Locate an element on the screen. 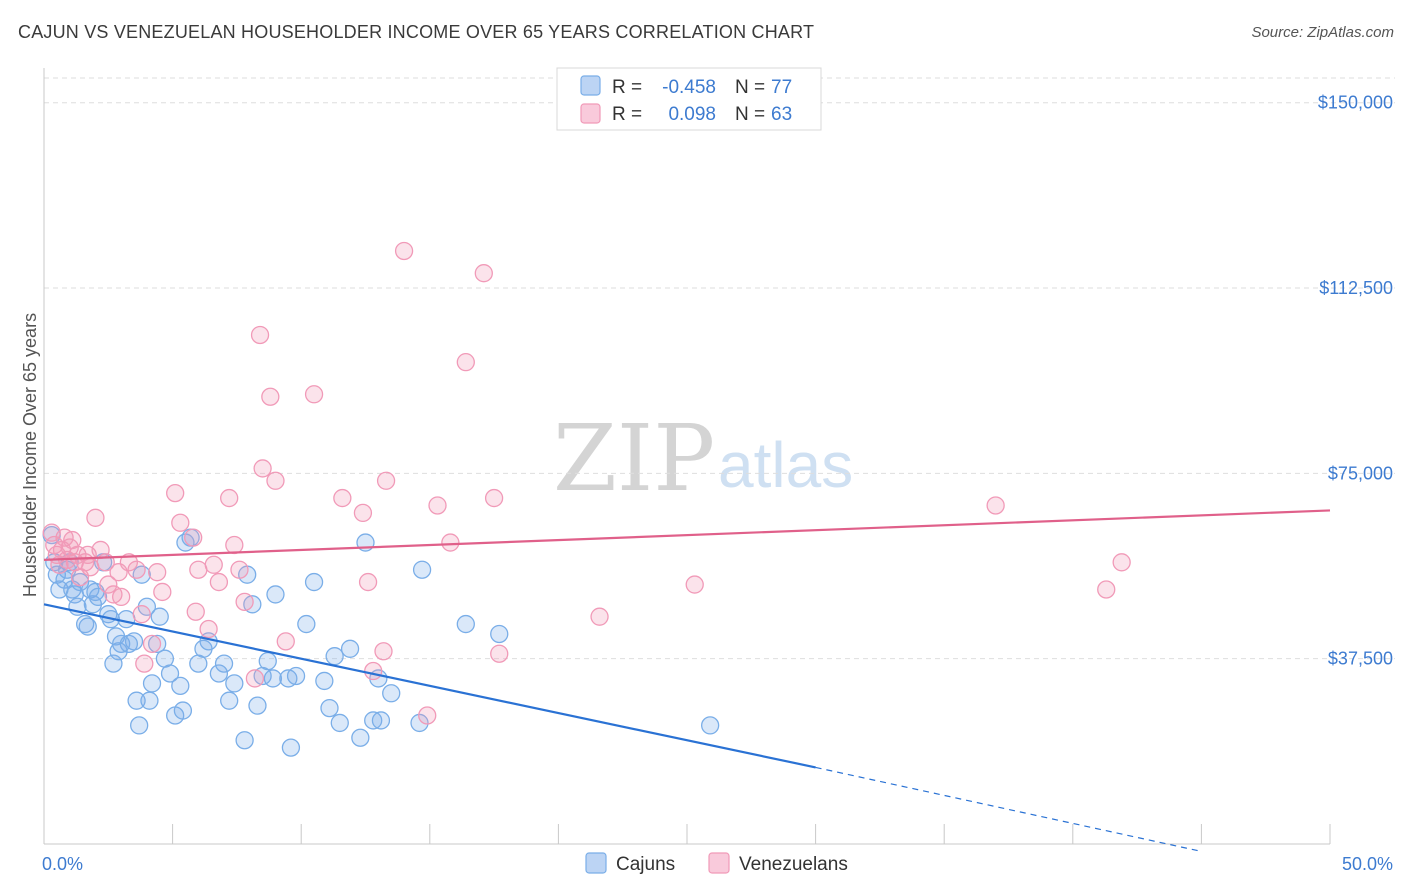  correlation-legend: R = -0.458 N = 77 R = 0.098 N = 63 is located at coordinates (689, 99).